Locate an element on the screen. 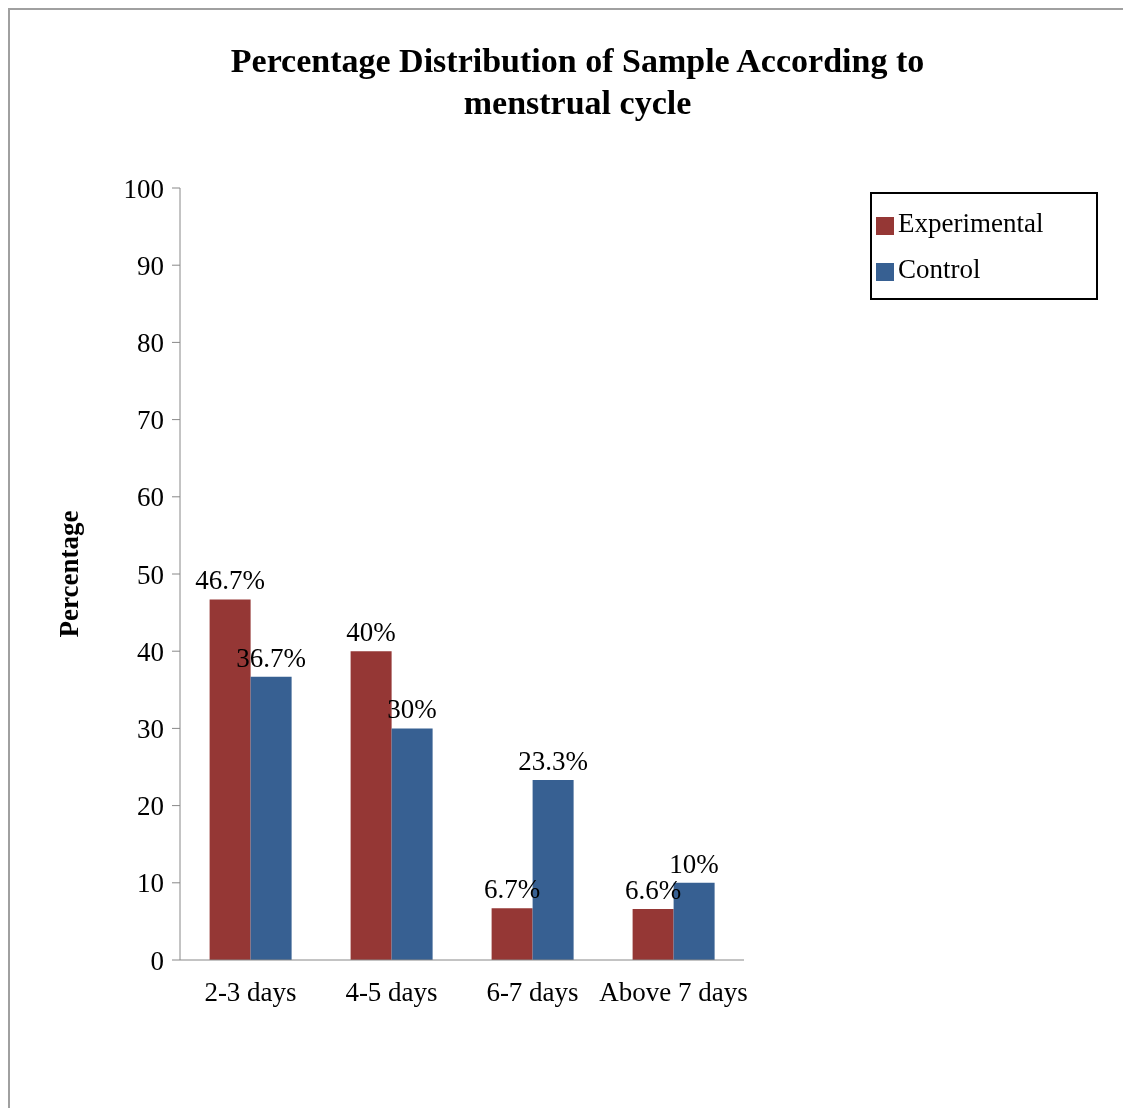 This screenshot has height=1113, width=1131. chart-title: Percentage Distribution of Sample According to menstrual cycle is located at coordinates (577, 82).